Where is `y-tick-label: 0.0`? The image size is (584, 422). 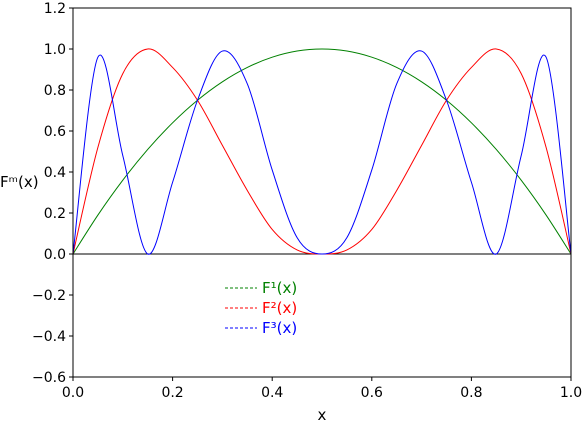 y-tick-label: 0.0 is located at coordinates (55, 255).